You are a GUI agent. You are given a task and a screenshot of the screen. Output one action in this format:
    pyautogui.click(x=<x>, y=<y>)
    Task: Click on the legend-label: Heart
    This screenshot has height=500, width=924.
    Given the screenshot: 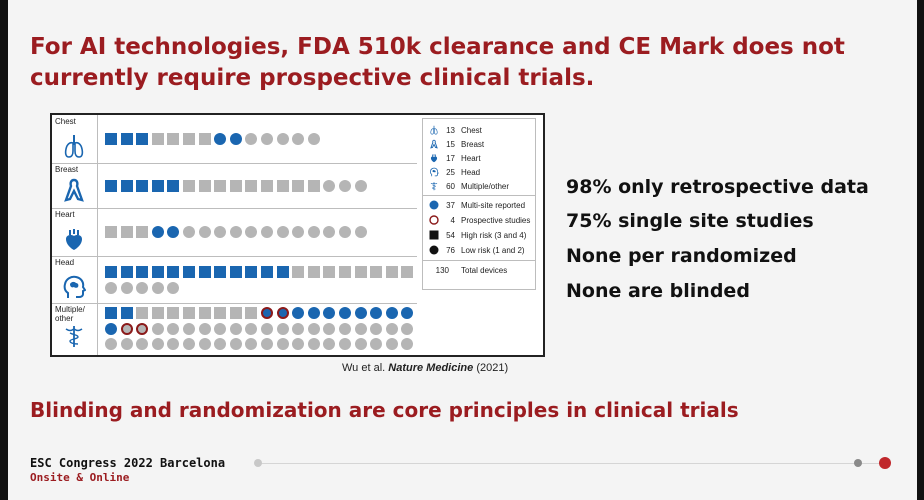 What is the action you would take?
    pyautogui.click(x=471, y=158)
    